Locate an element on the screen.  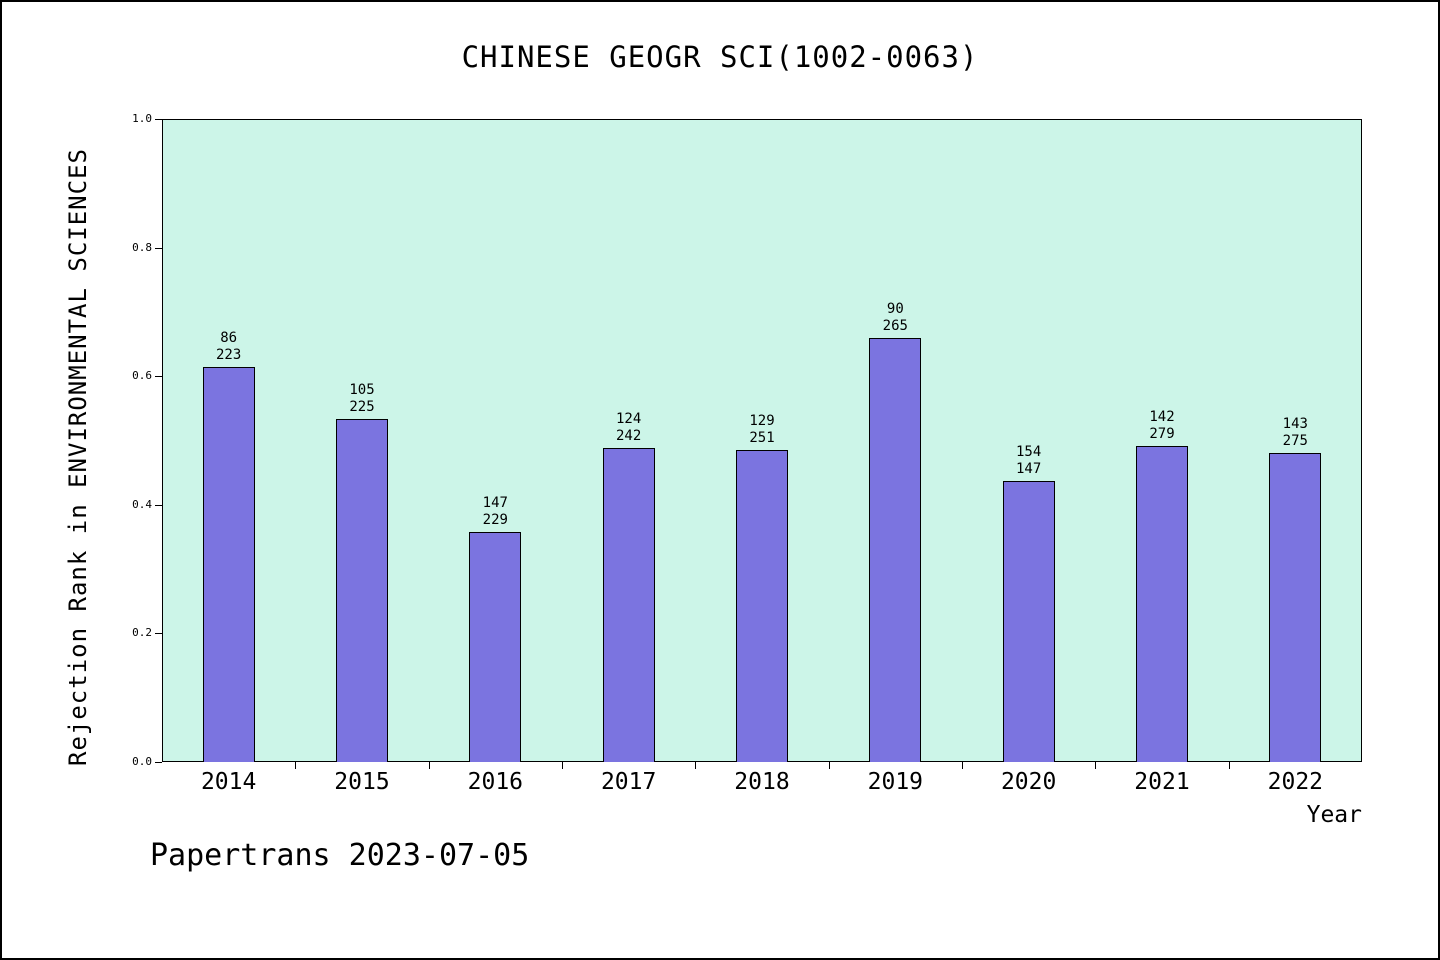
x-tick-label-2014: 2014 is located at coordinates (228, 782).